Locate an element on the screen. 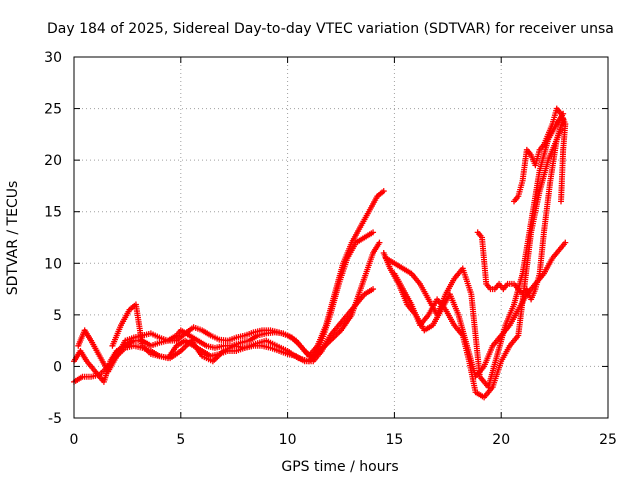 The height and width of the screenshot is (480, 640). series-track-h is located at coordinates (520, 209).